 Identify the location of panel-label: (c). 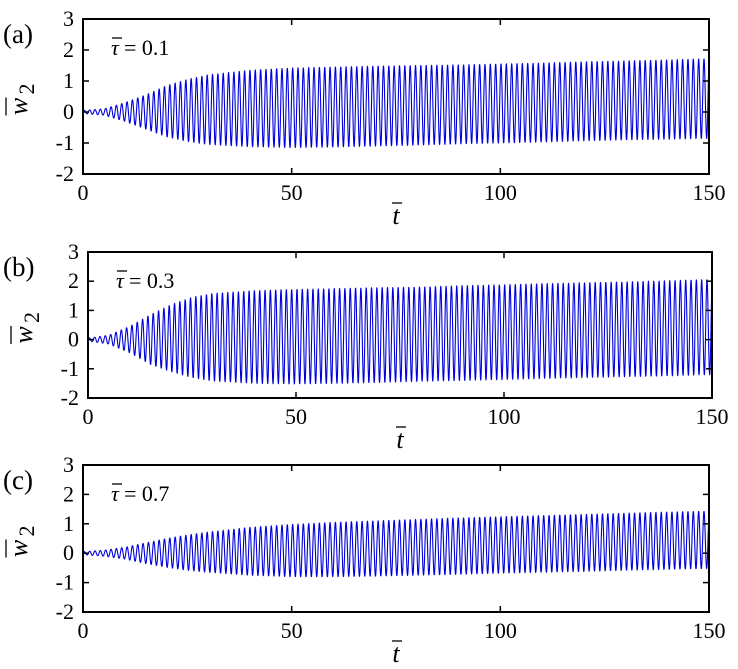
(18, 480).